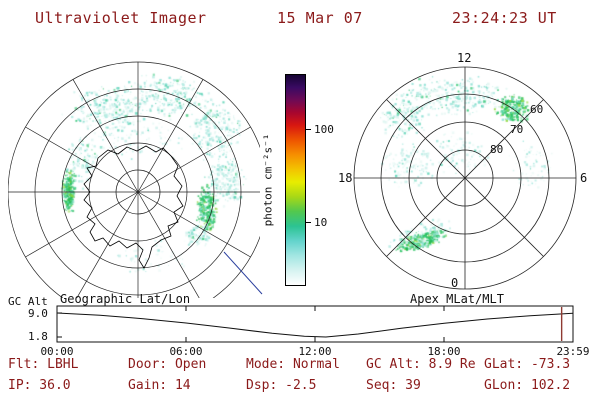 The image size is (600, 400). What do you see at coordinates (293, 364) in the screenshot?
I see `status-mode: Mode: Normal` at bounding box center [293, 364].